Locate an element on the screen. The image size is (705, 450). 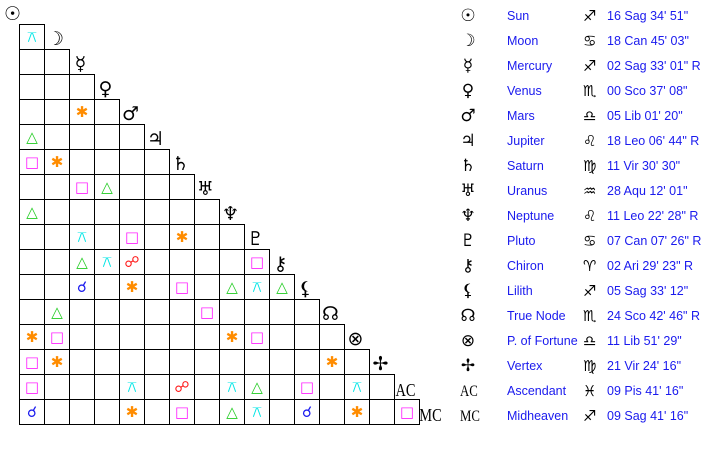
aspect-cell-neptune-venus is located at coordinates (107, 212).